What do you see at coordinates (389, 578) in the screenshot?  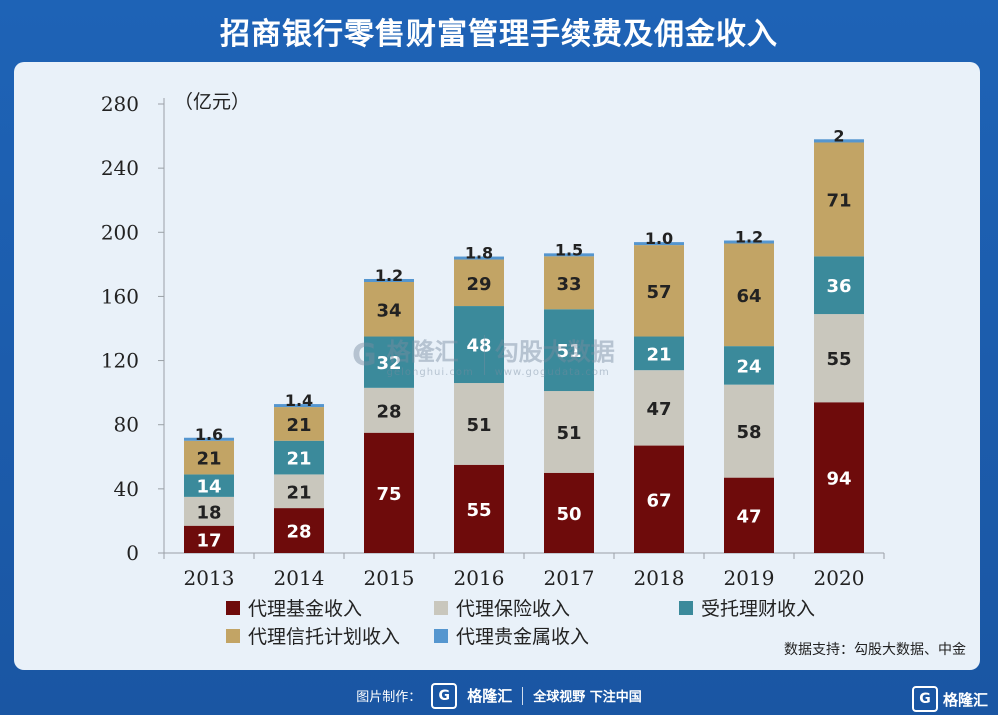 I see `x-tick-label: 2015` at bounding box center [389, 578].